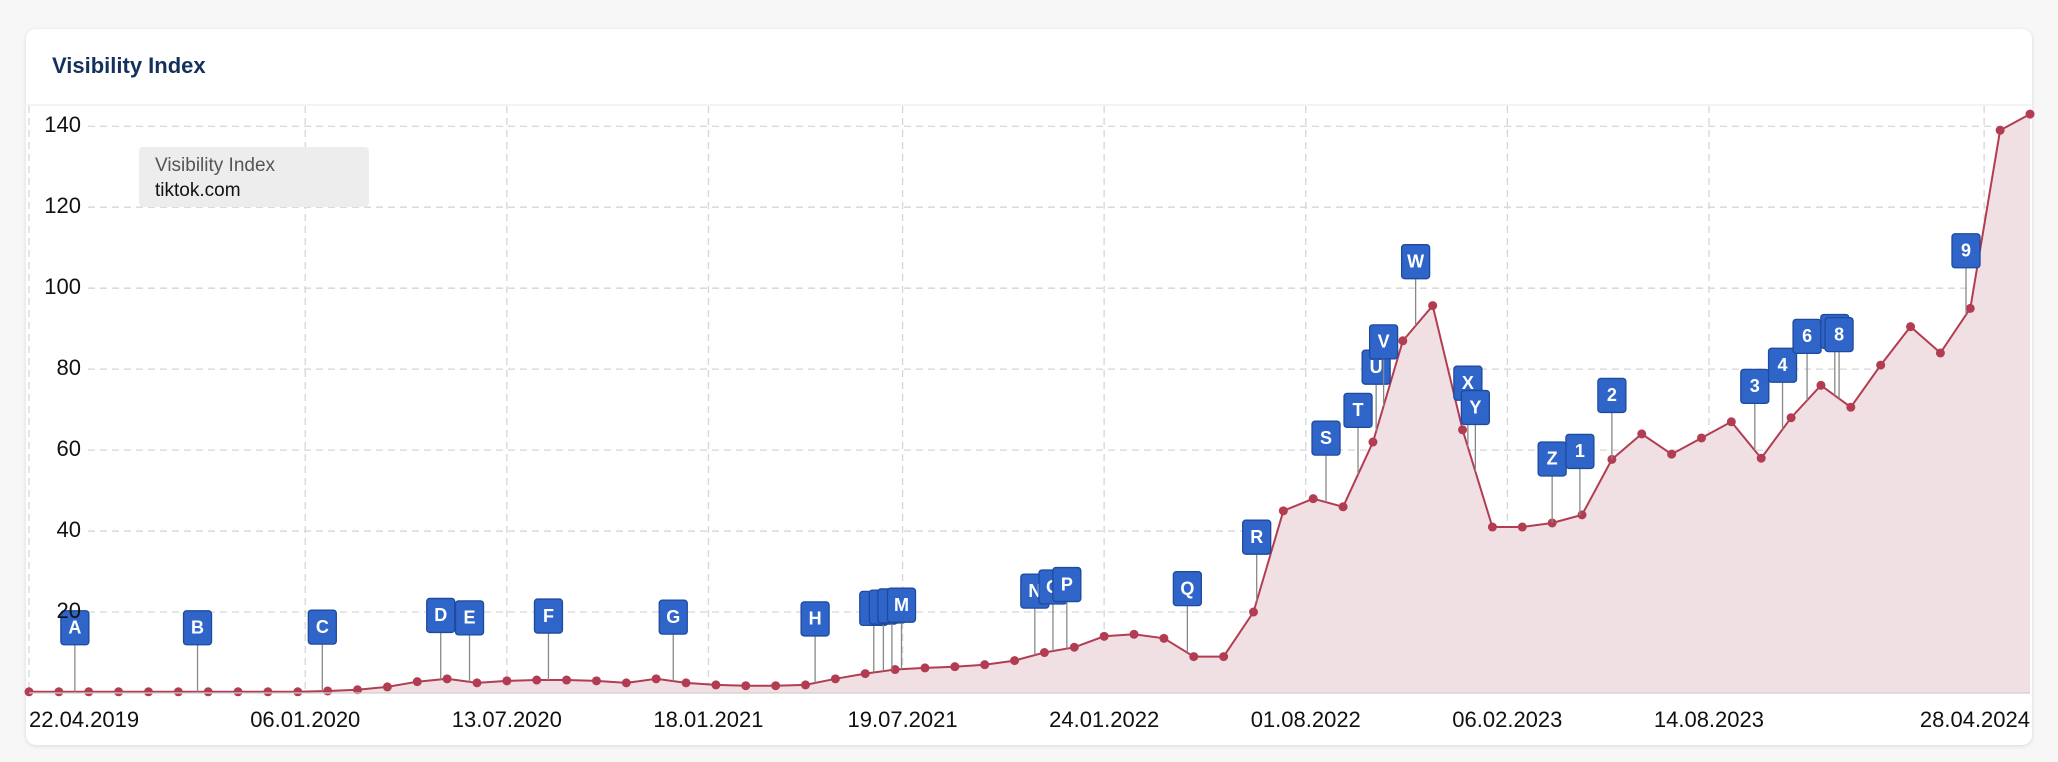 The width and height of the screenshot is (2058, 762). Describe the element at coordinates (69, 610) in the screenshot. I see `y-tick-label: 20` at that location.